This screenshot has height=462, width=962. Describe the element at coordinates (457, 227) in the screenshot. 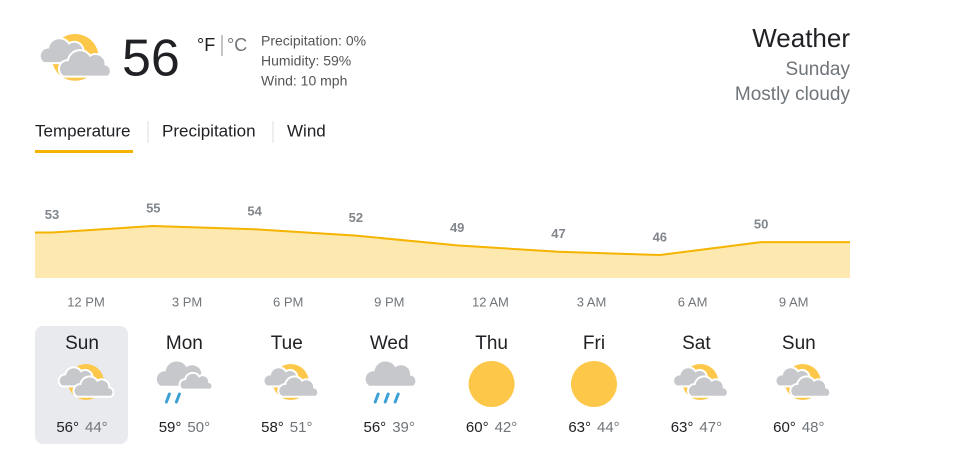

I see `temperature-label: 49` at that location.